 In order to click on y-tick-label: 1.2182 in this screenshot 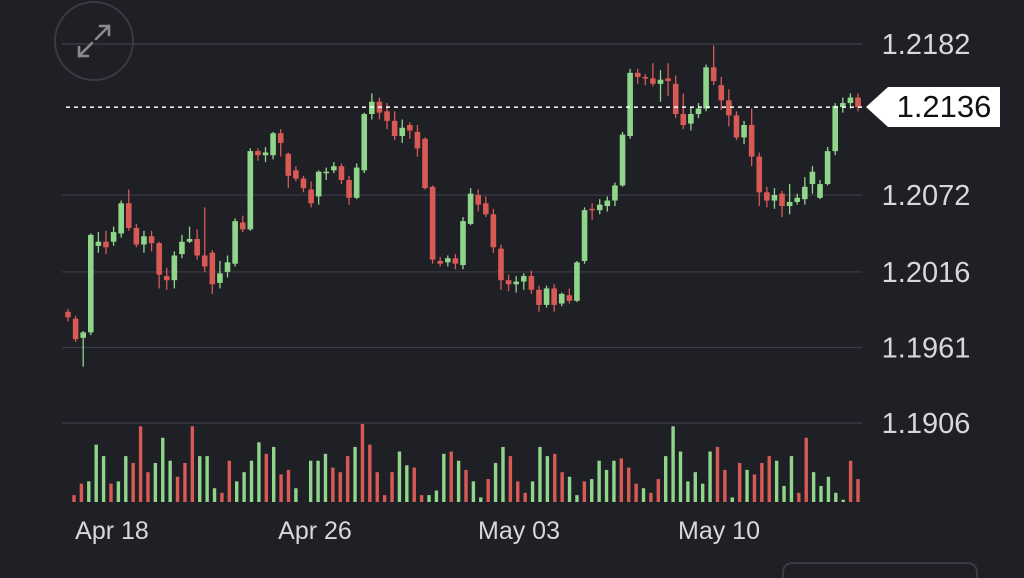, I will do `click(926, 45)`.